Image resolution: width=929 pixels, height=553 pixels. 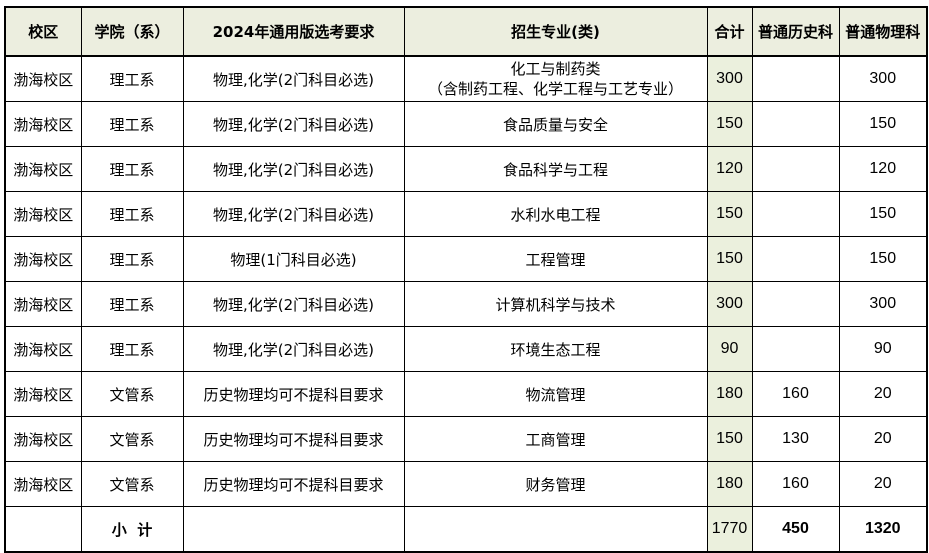 I want to click on table-row: 渤海校区 理工系 物理,化学(2门科目必选) 水利水电工程 150 150, so click(x=466, y=214).